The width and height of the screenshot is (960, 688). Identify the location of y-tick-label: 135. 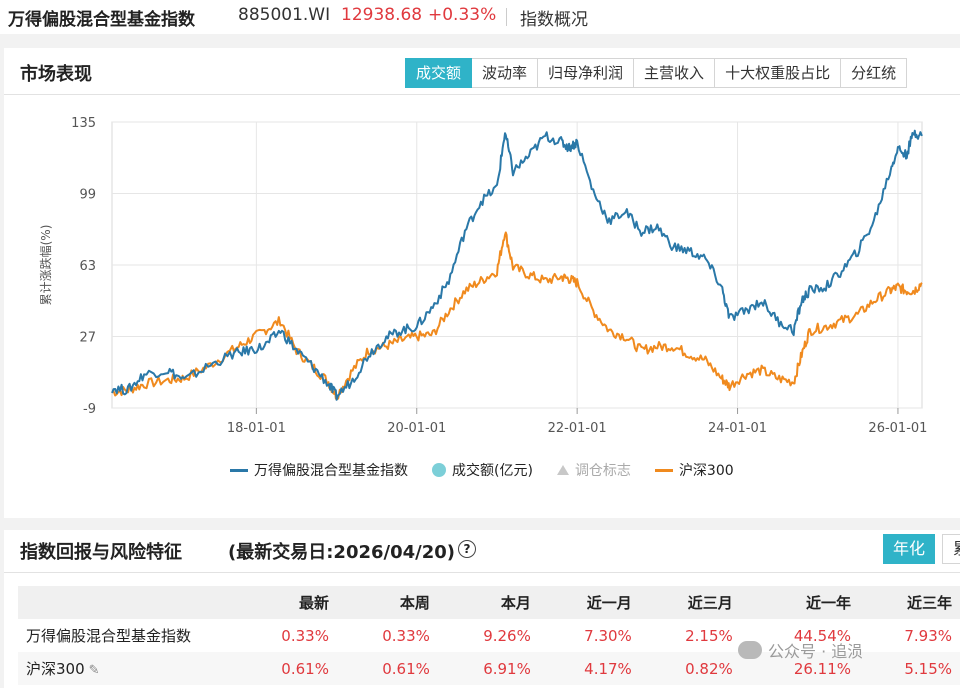
(83, 123).